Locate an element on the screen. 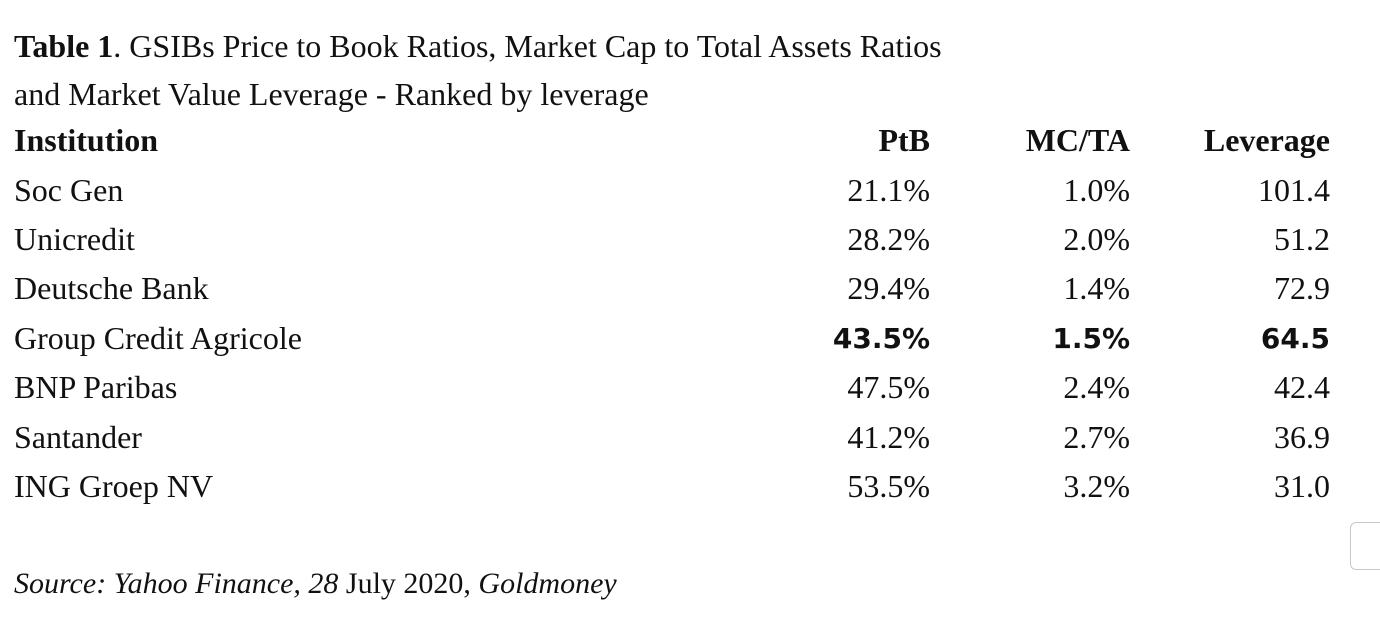 Image resolution: width=1380 pixels, height=622 pixels. cell-leverage: 36.9 is located at coordinates (1302, 436).